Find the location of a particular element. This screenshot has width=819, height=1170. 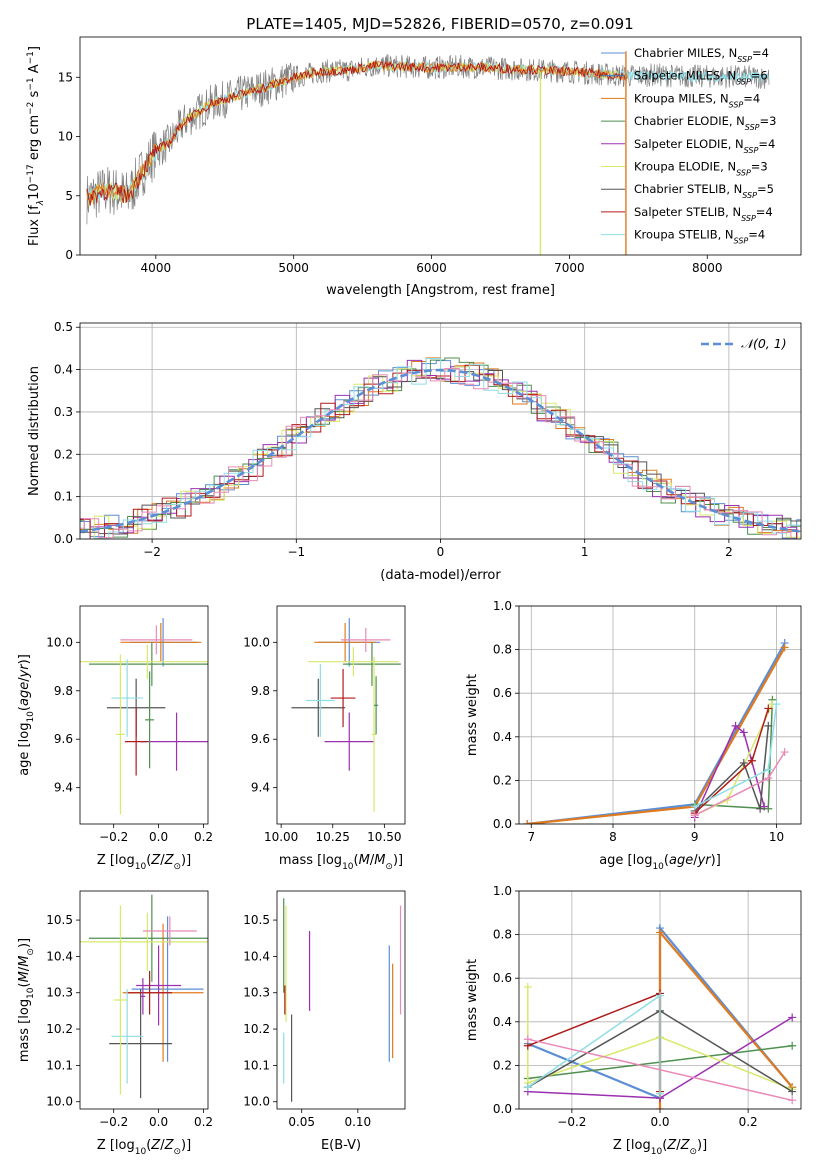

y-tick-label: 0.8 is located at coordinates (502, 935).